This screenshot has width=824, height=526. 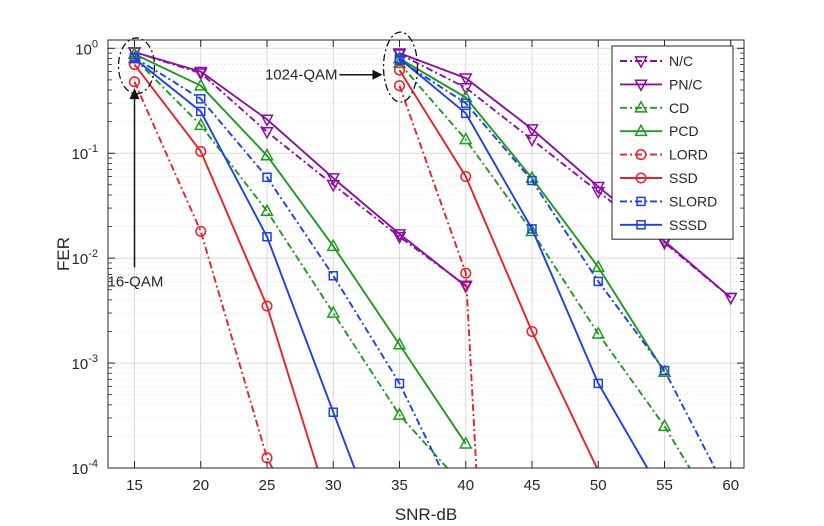 I want to click on x-tick-label: 40, so click(x=465, y=485).